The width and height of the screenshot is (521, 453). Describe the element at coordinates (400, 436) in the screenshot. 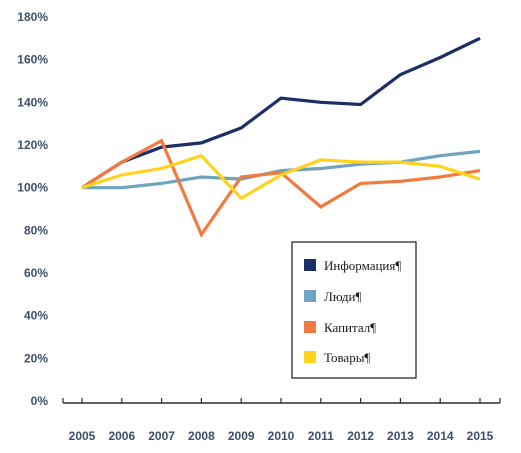

I see `x-tick-label: 2013` at that location.